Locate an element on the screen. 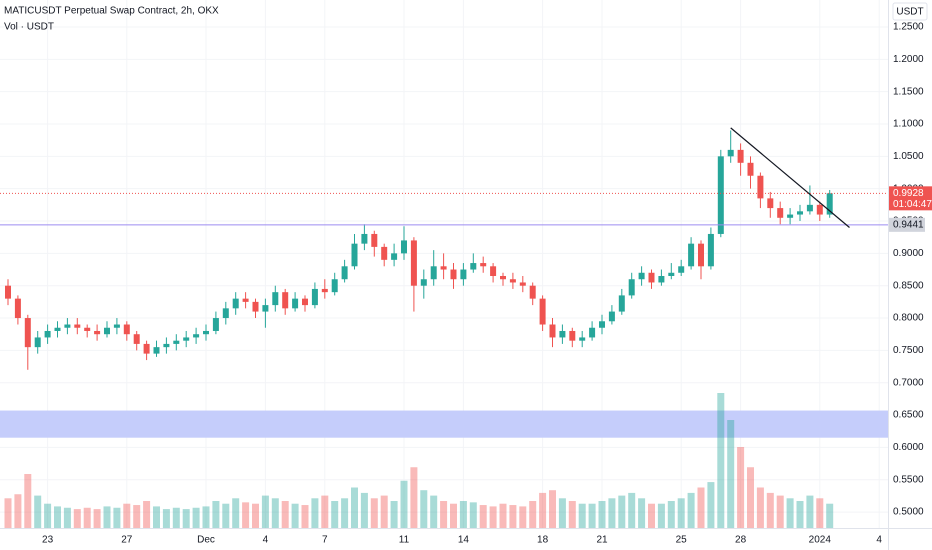 This screenshot has width=932, height=550. currency-box is located at coordinates (910, 11).